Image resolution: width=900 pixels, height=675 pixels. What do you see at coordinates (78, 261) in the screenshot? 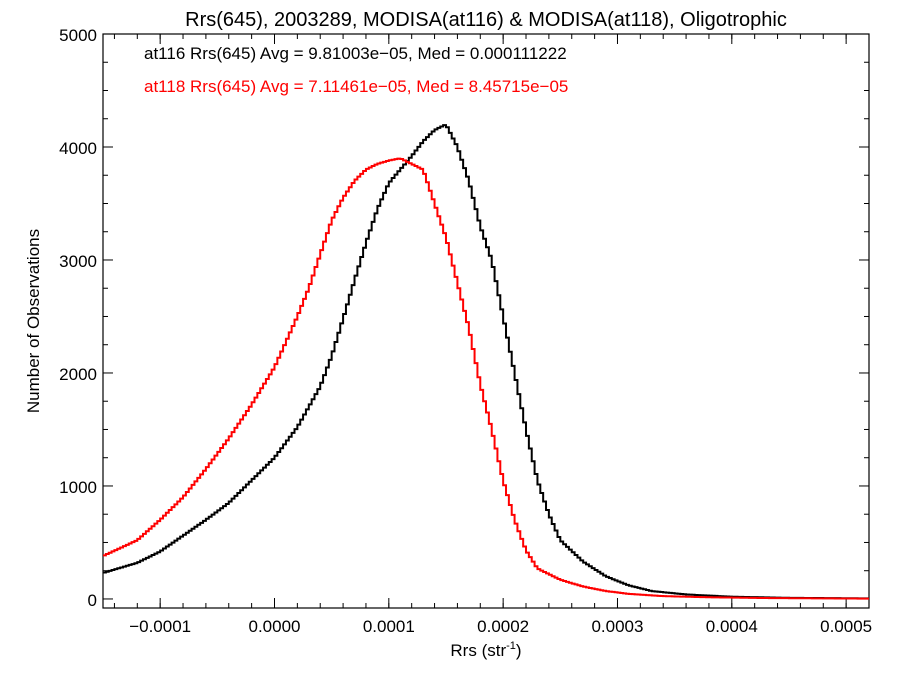
I see `y-tick-label: 3000` at bounding box center [78, 261].